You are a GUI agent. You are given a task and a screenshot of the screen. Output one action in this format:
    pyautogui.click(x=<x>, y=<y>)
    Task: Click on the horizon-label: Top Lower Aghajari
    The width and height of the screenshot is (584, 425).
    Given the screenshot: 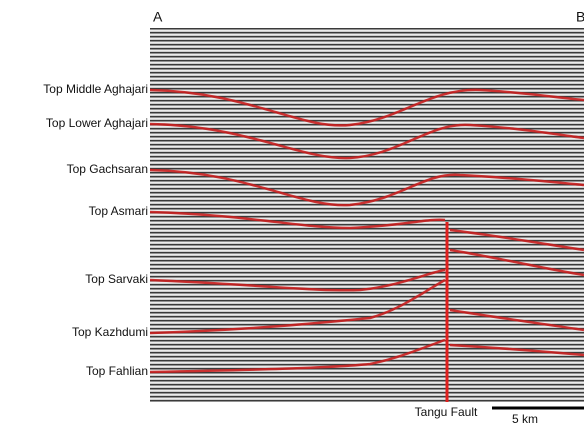 What is the action you would take?
    pyautogui.click(x=97, y=123)
    